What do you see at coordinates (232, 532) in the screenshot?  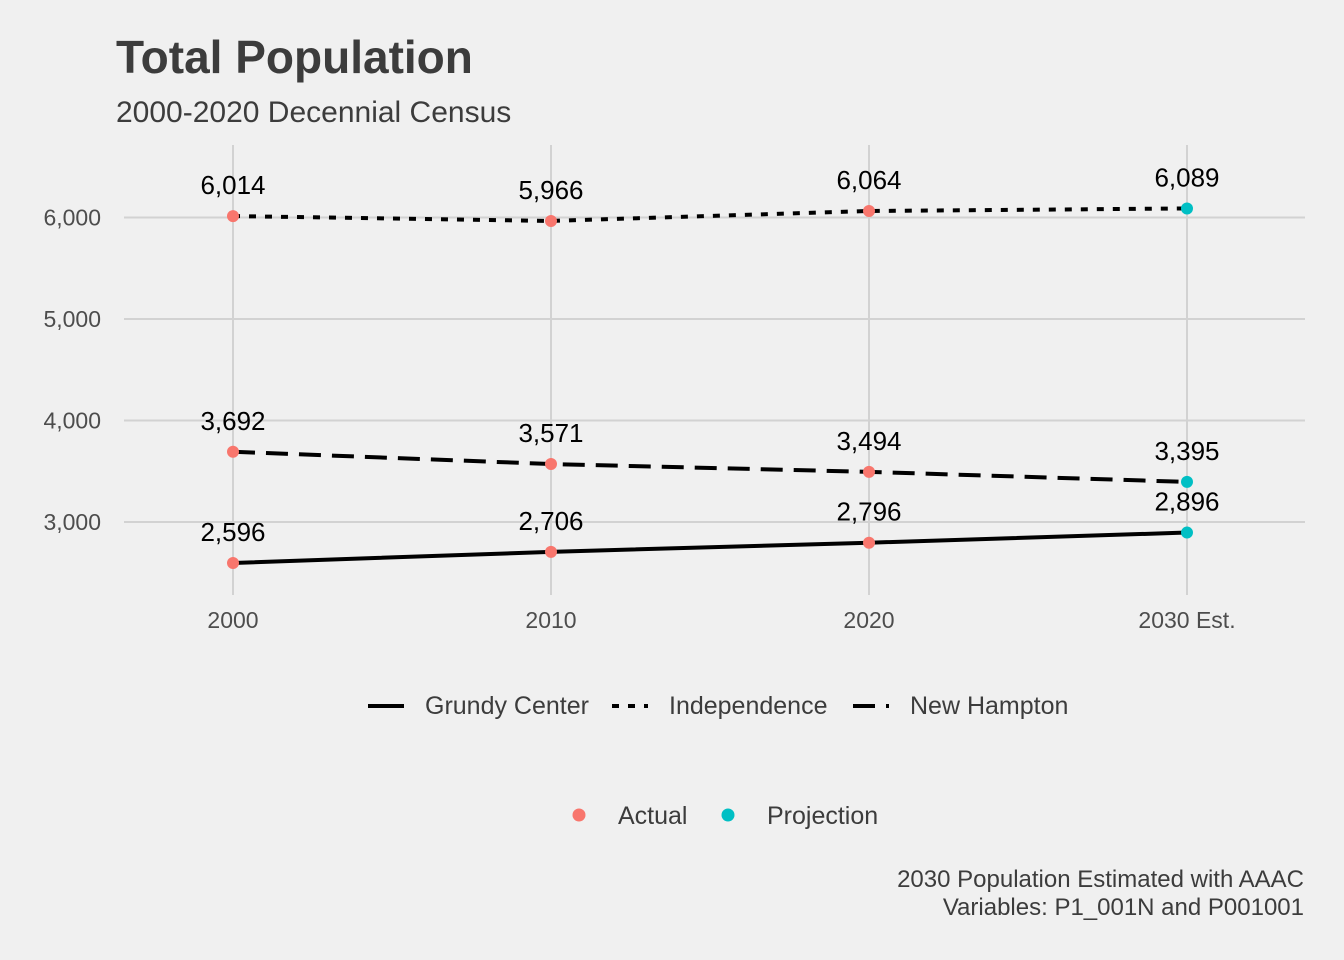 I see `data-label: 2,596` at bounding box center [232, 532].